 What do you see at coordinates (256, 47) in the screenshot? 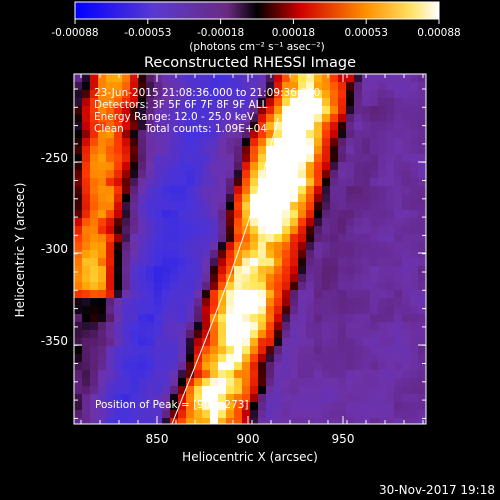
I see `colorbar-unit-label: (photons cm⁻² s⁻¹ asec⁻²)` at bounding box center [256, 47].